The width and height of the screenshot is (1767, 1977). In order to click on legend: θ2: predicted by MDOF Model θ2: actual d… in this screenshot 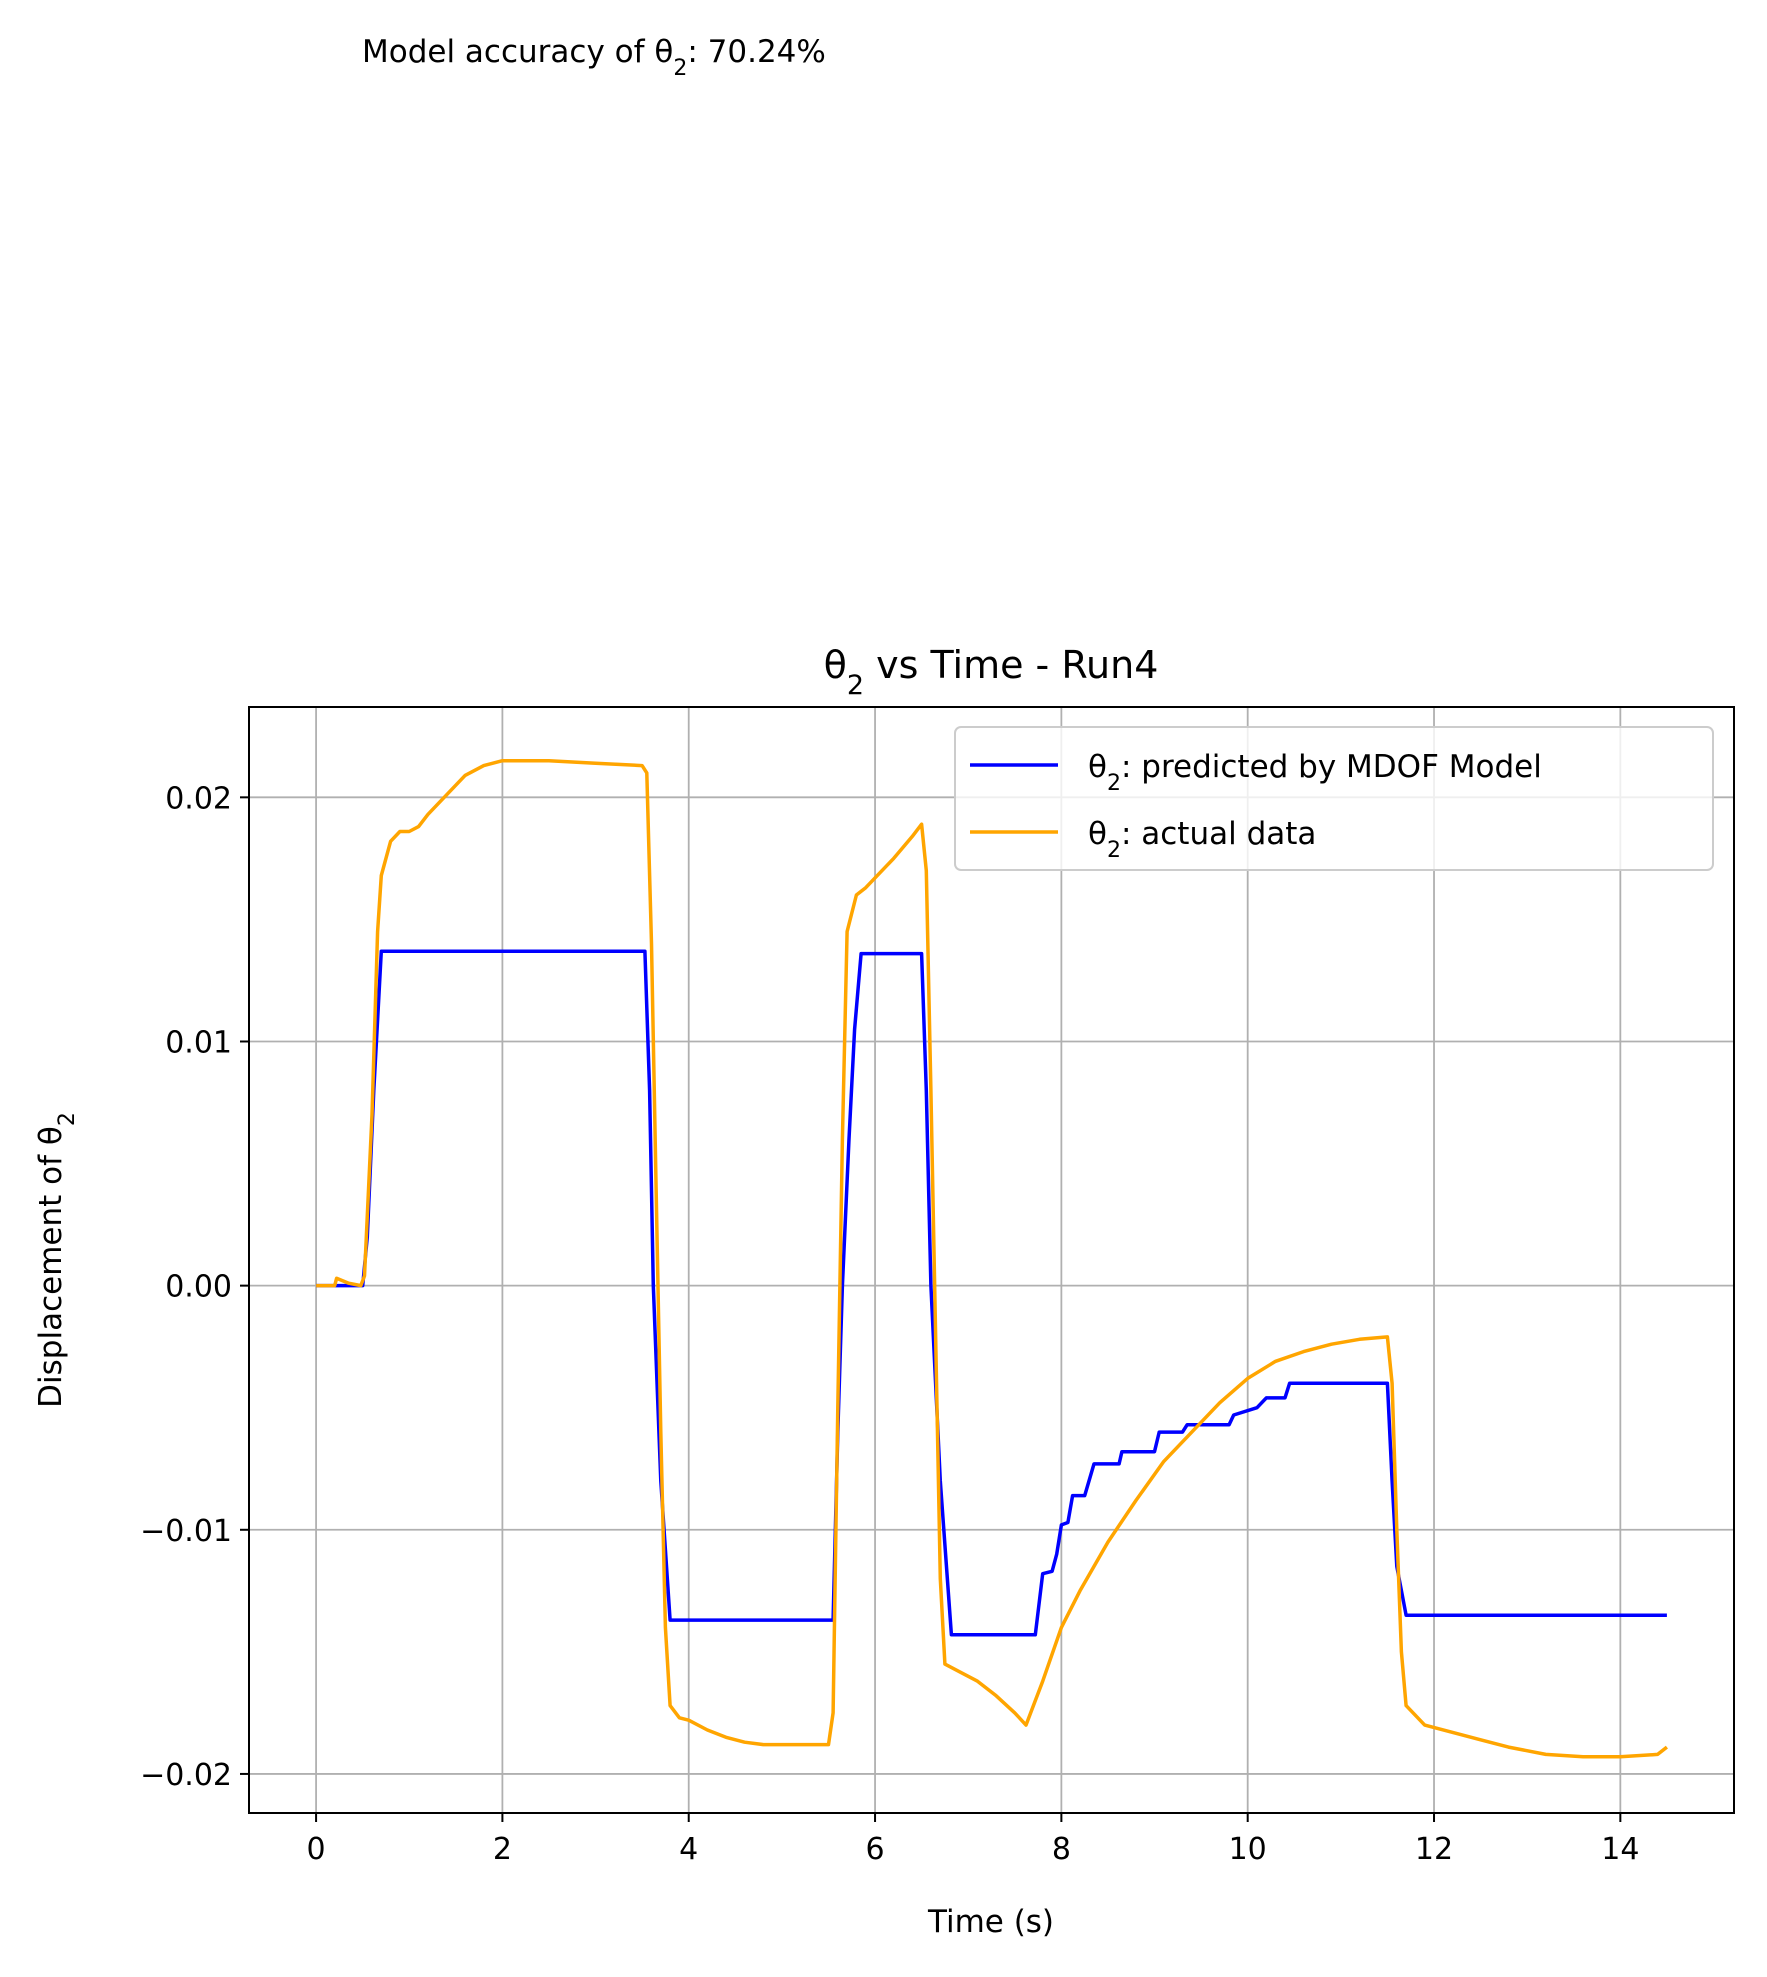, I will do `click(1334, 798)`.